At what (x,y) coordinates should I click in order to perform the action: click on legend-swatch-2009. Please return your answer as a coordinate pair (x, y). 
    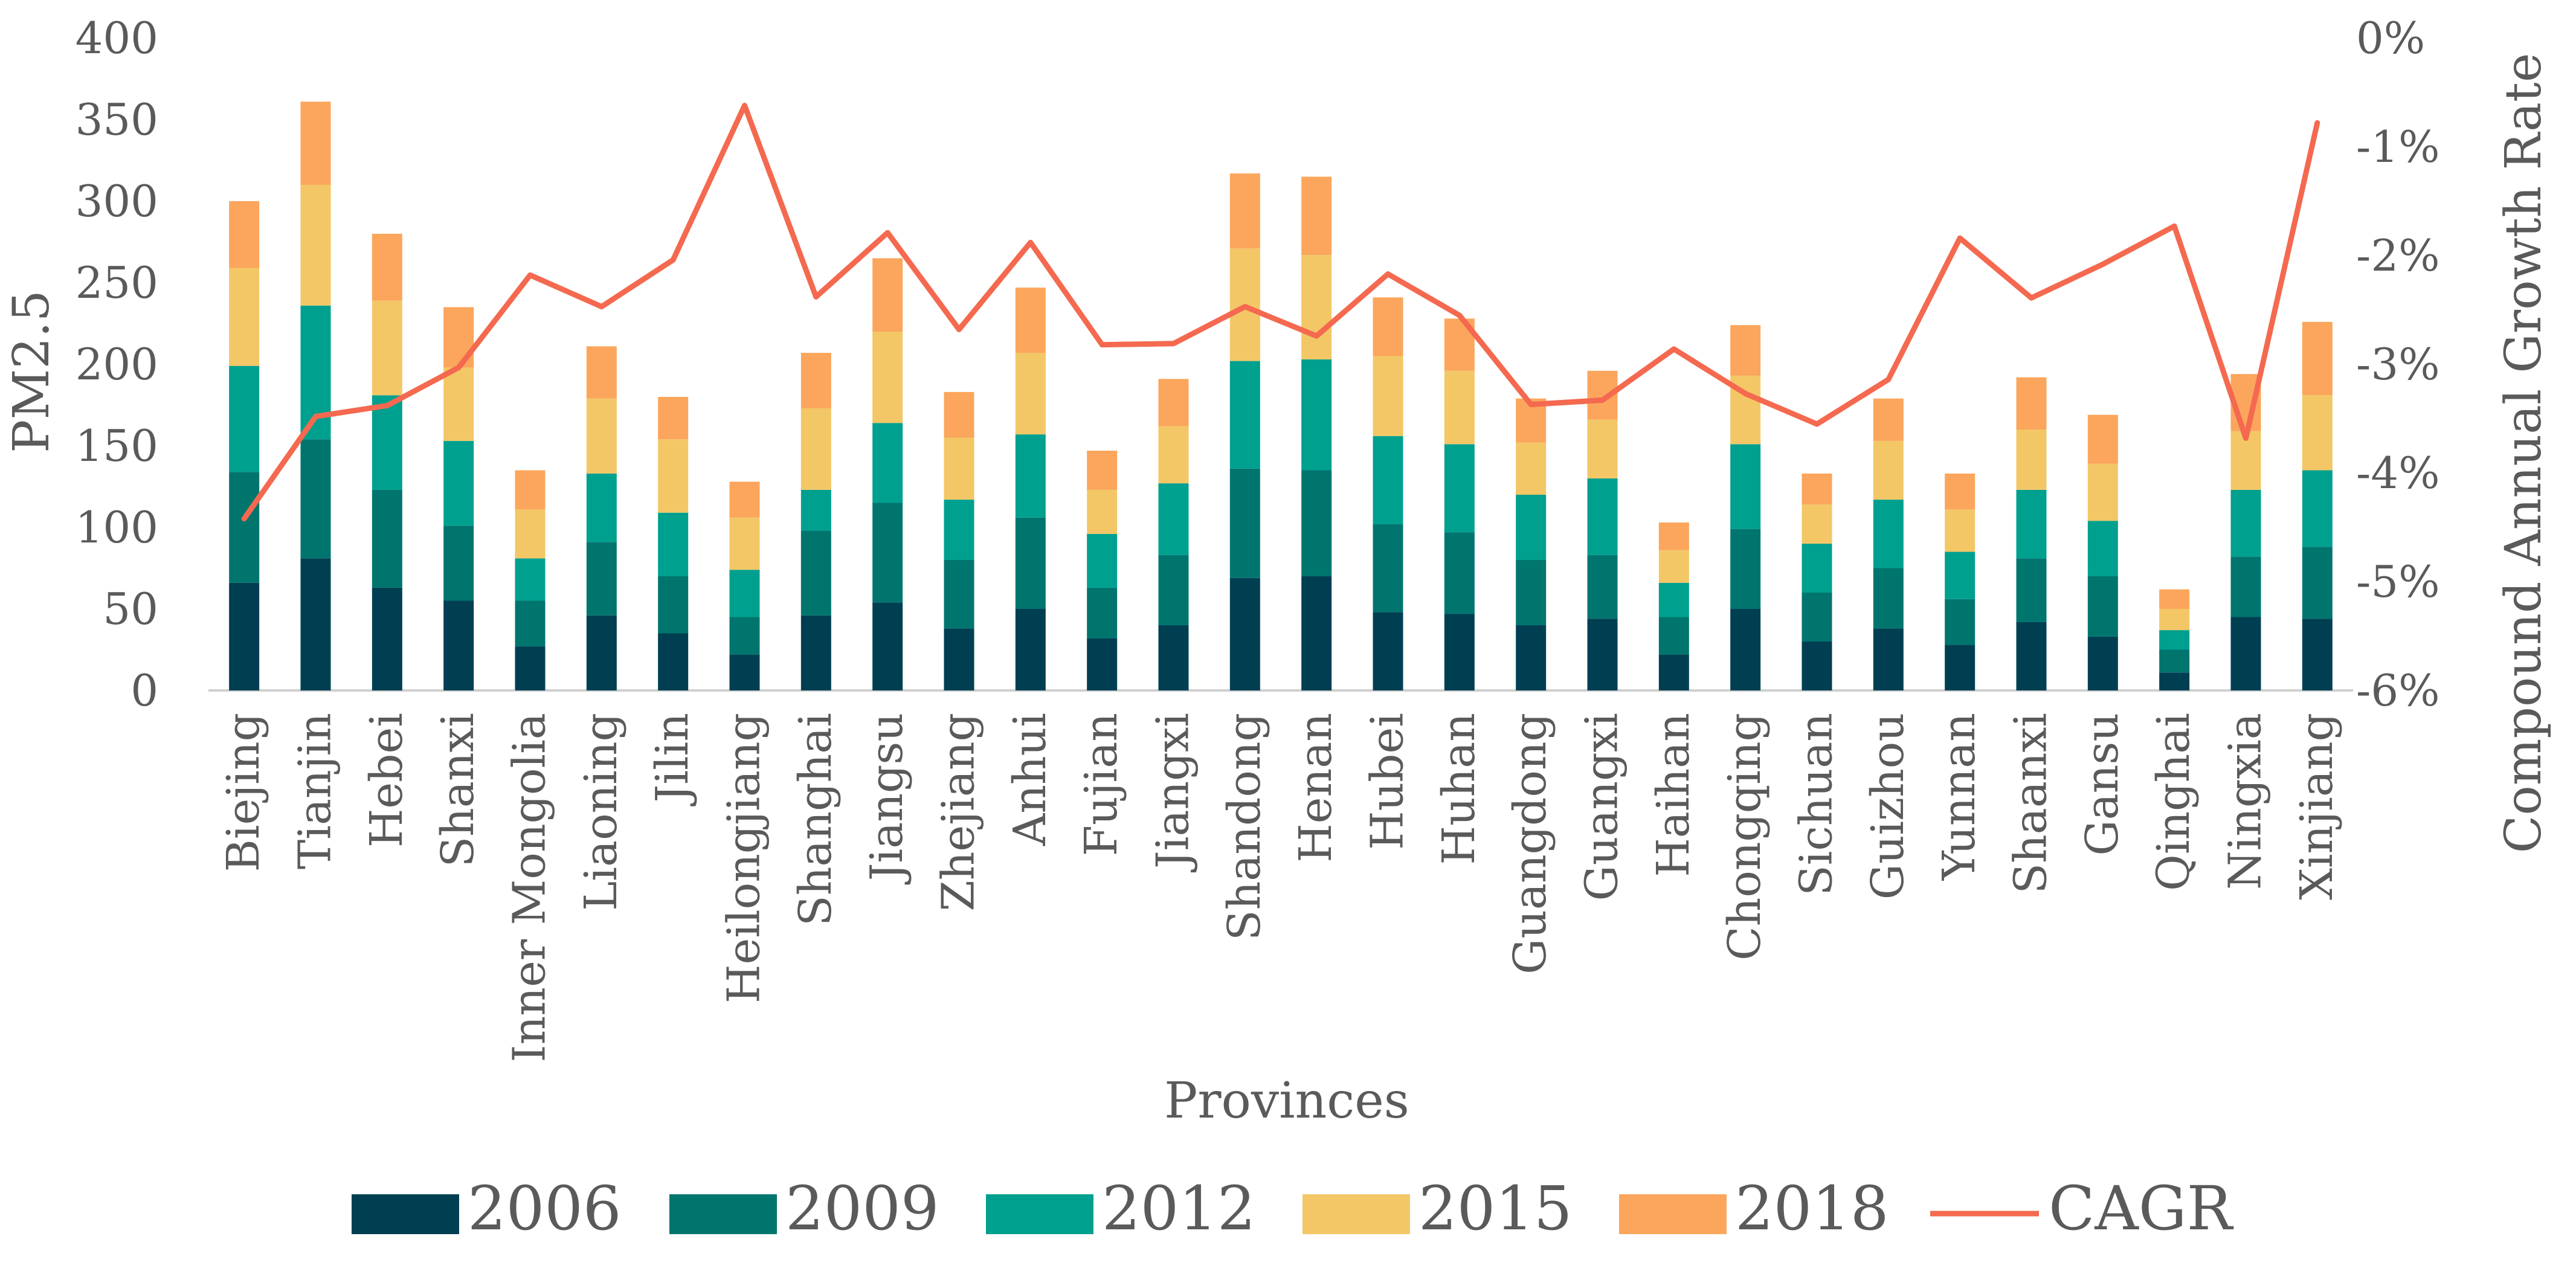
    Looking at the image, I should click on (723, 1214).